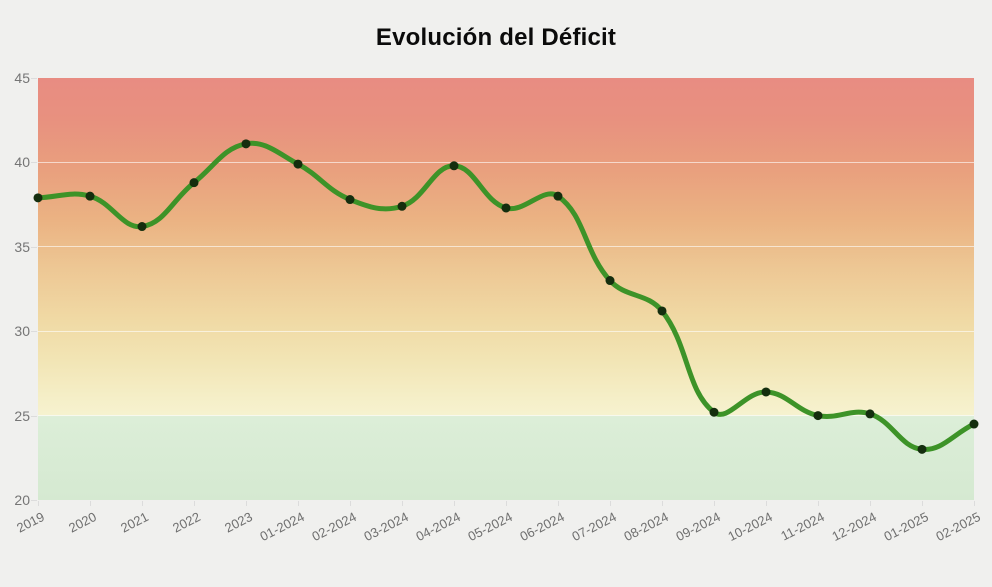 The width and height of the screenshot is (992, 587). Describe the element at coordinates (22, 162) in the screenshot. I see `y-axis-label: 40` at that location.